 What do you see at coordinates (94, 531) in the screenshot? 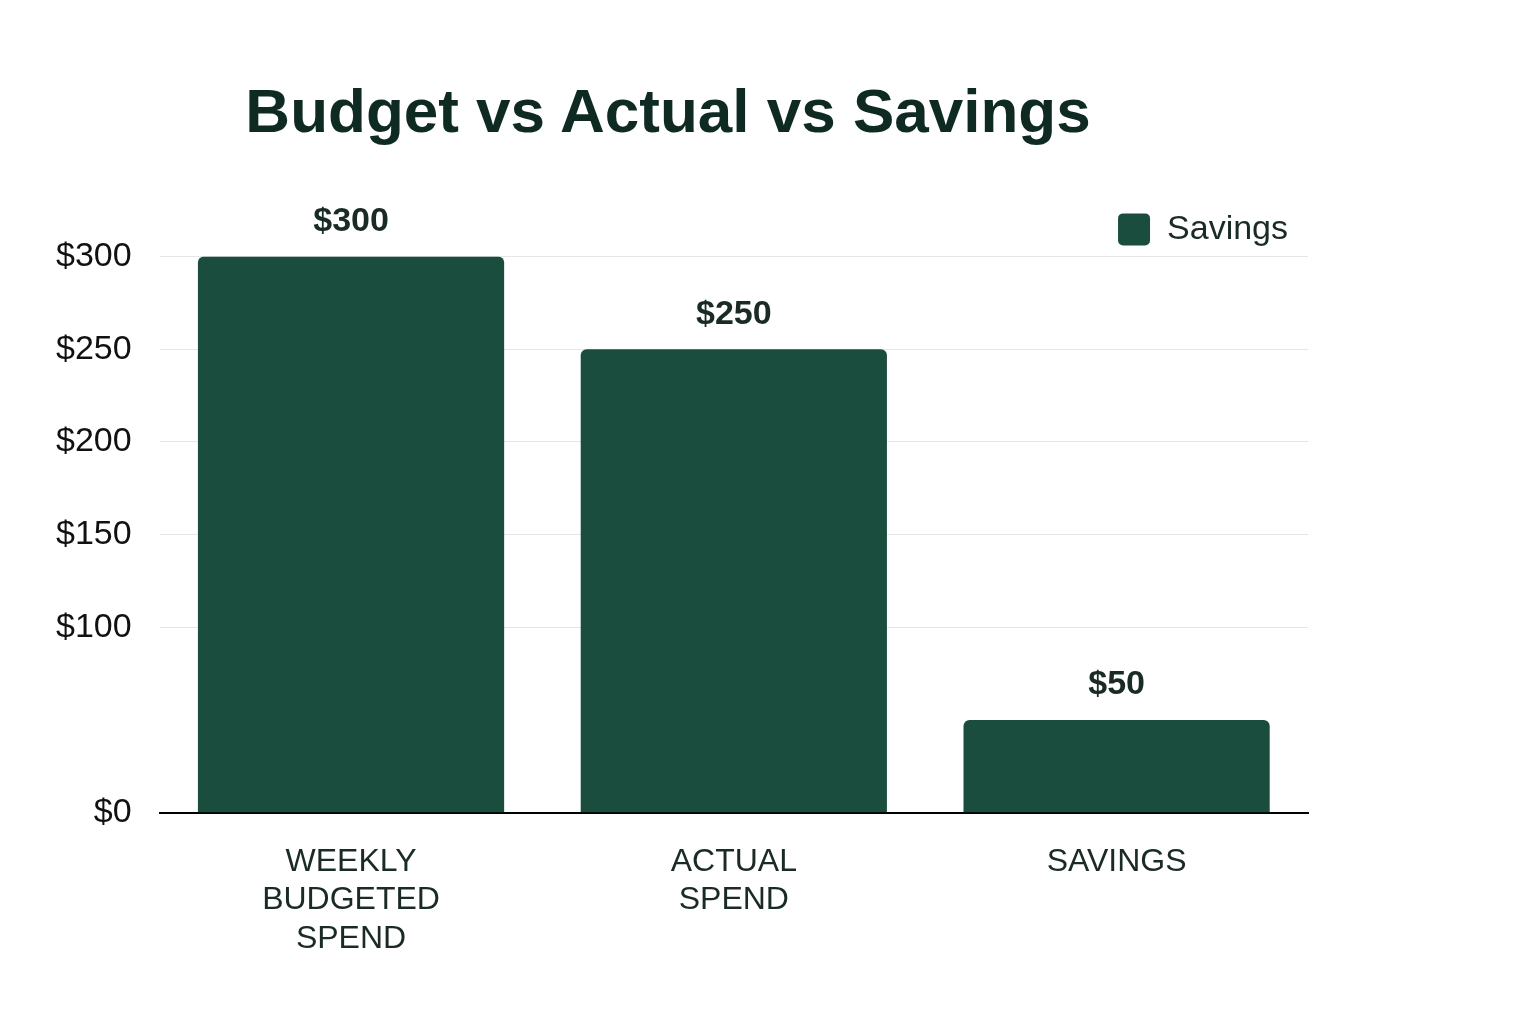
I see `y-tick-label: $150` at bounding box center [94, 531].